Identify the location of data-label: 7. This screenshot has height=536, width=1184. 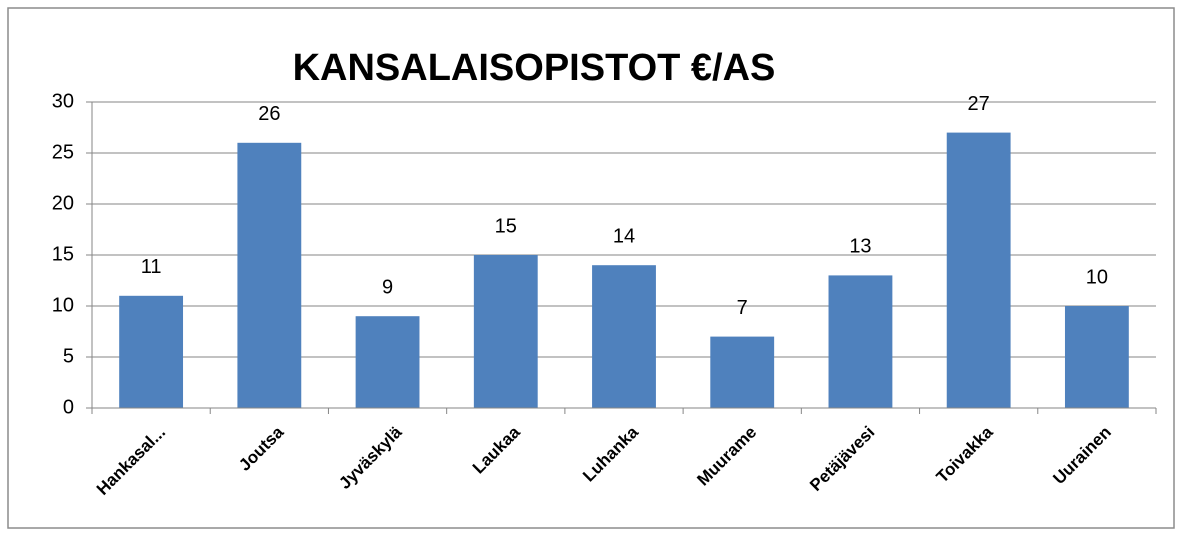
(742, 308).